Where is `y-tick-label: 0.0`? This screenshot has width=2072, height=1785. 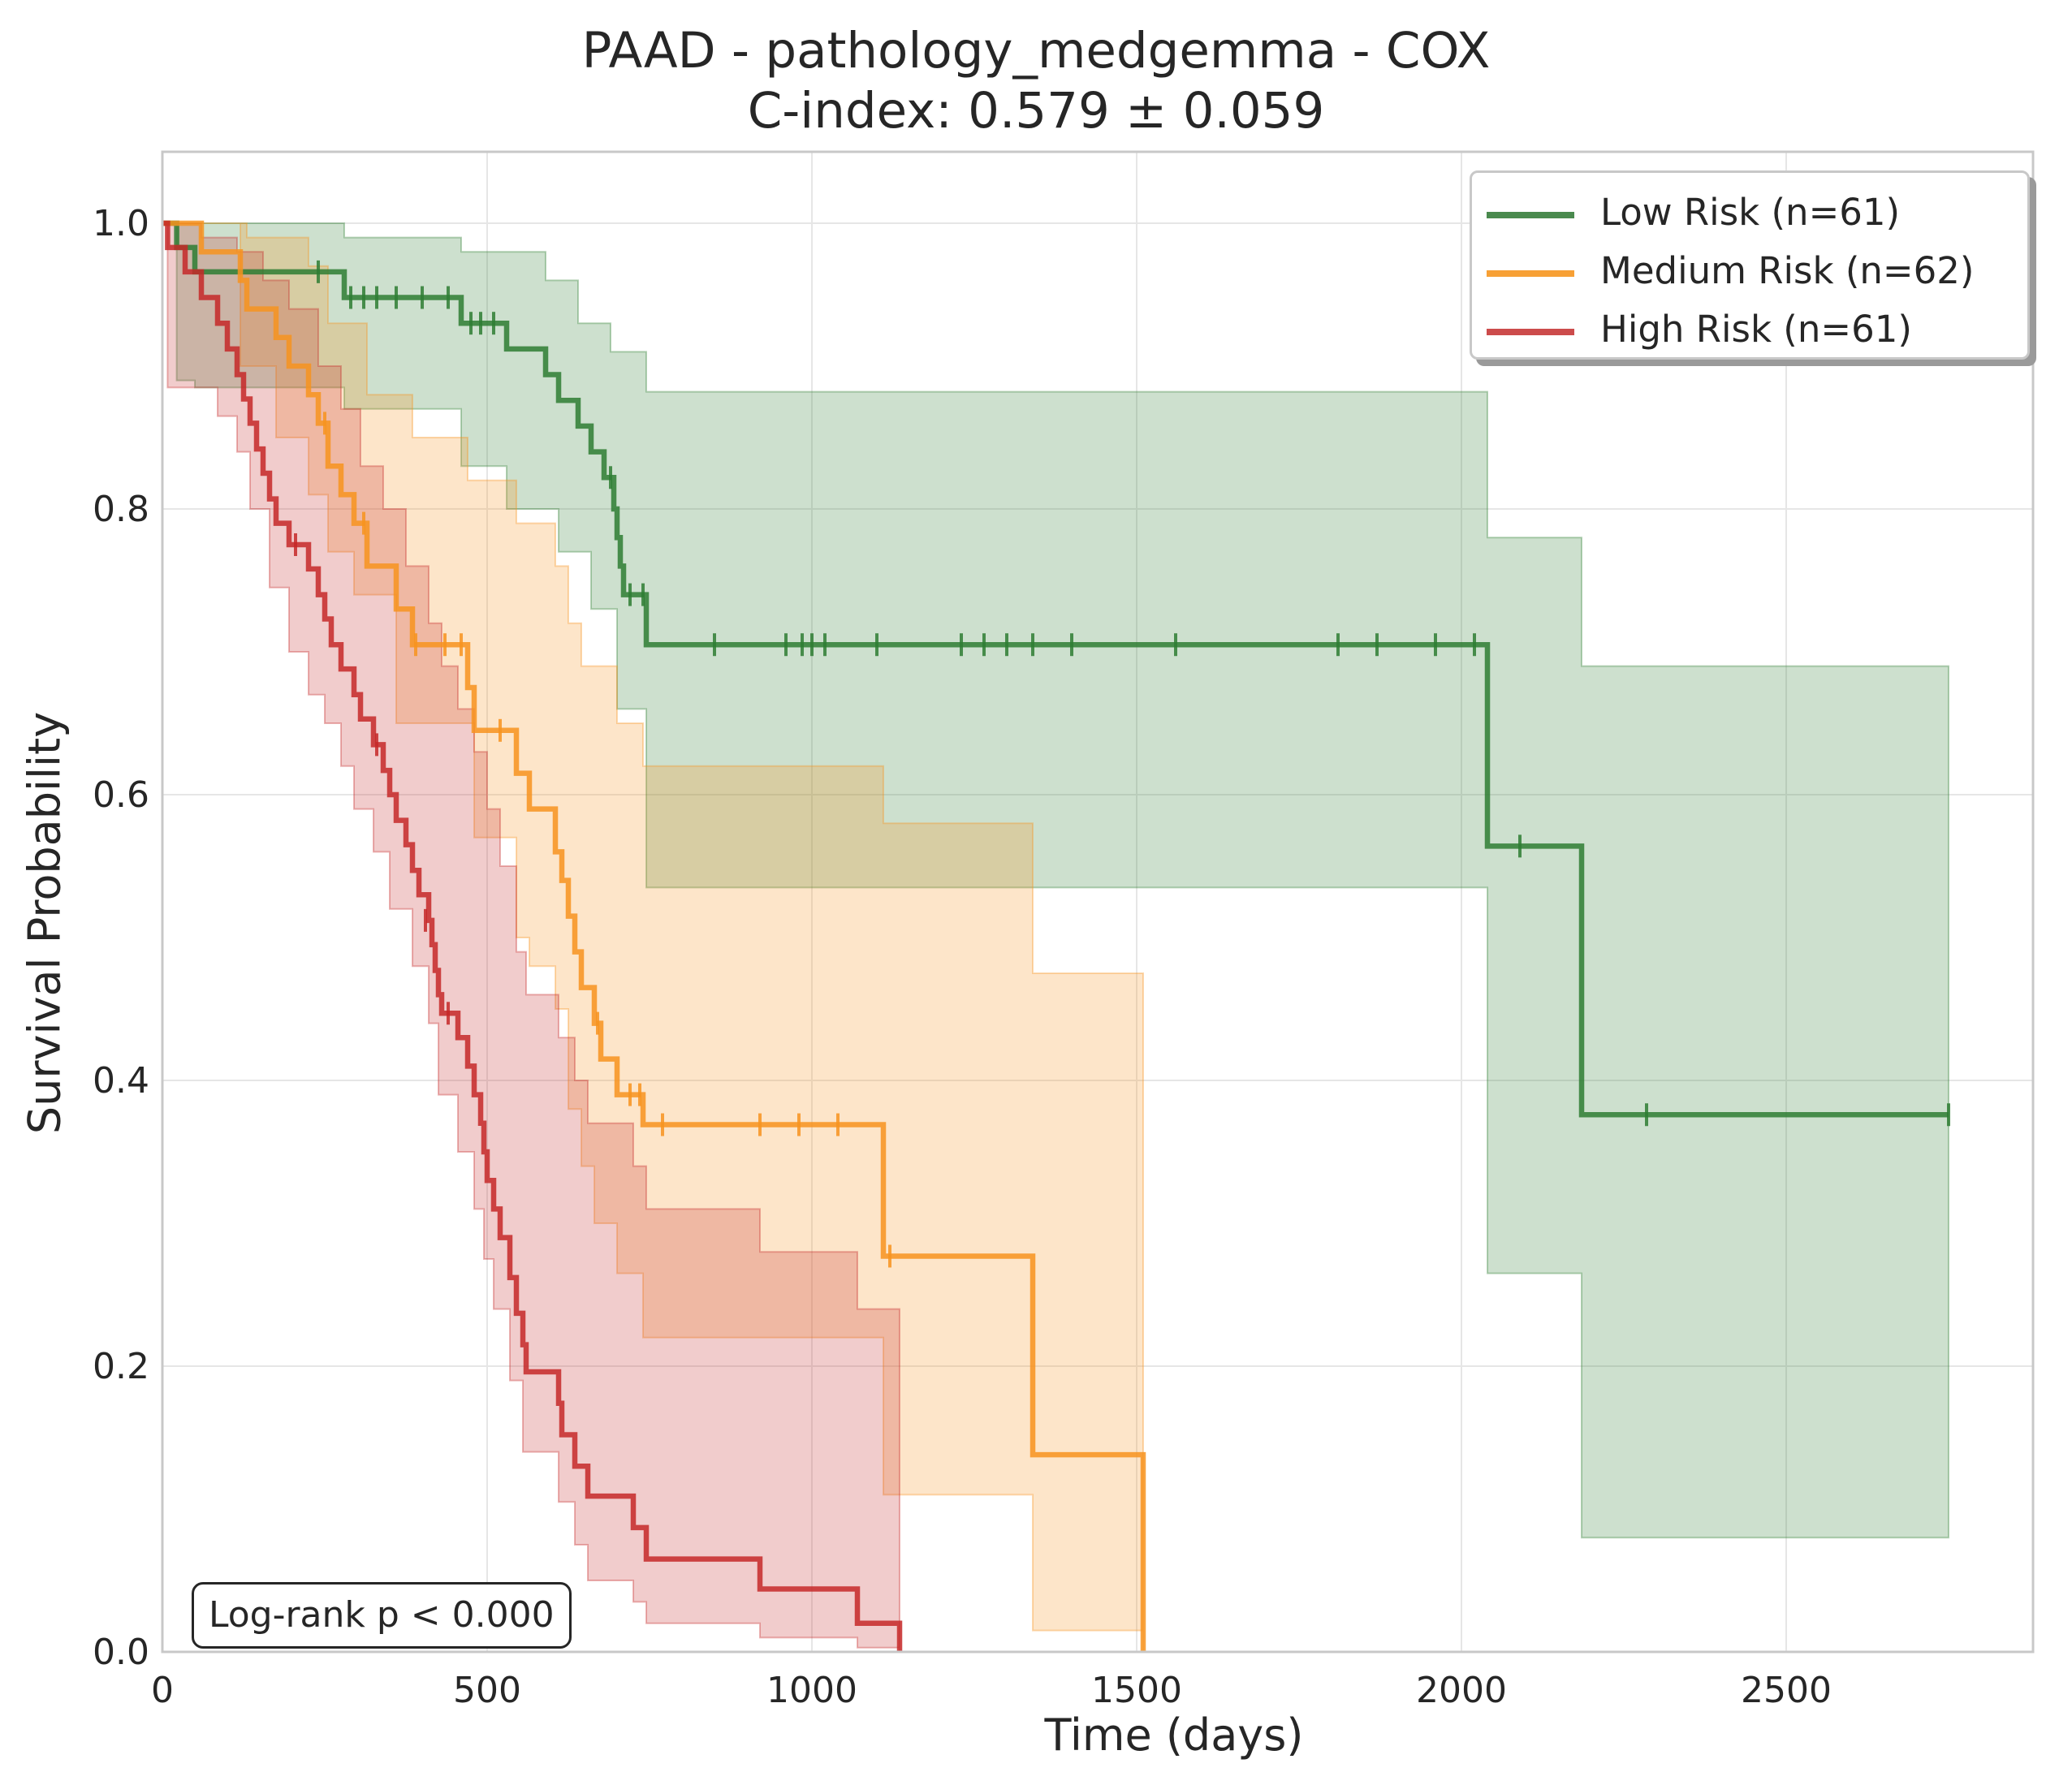
y-tick-label: 0.0 is located at coordinates (121, 1653).